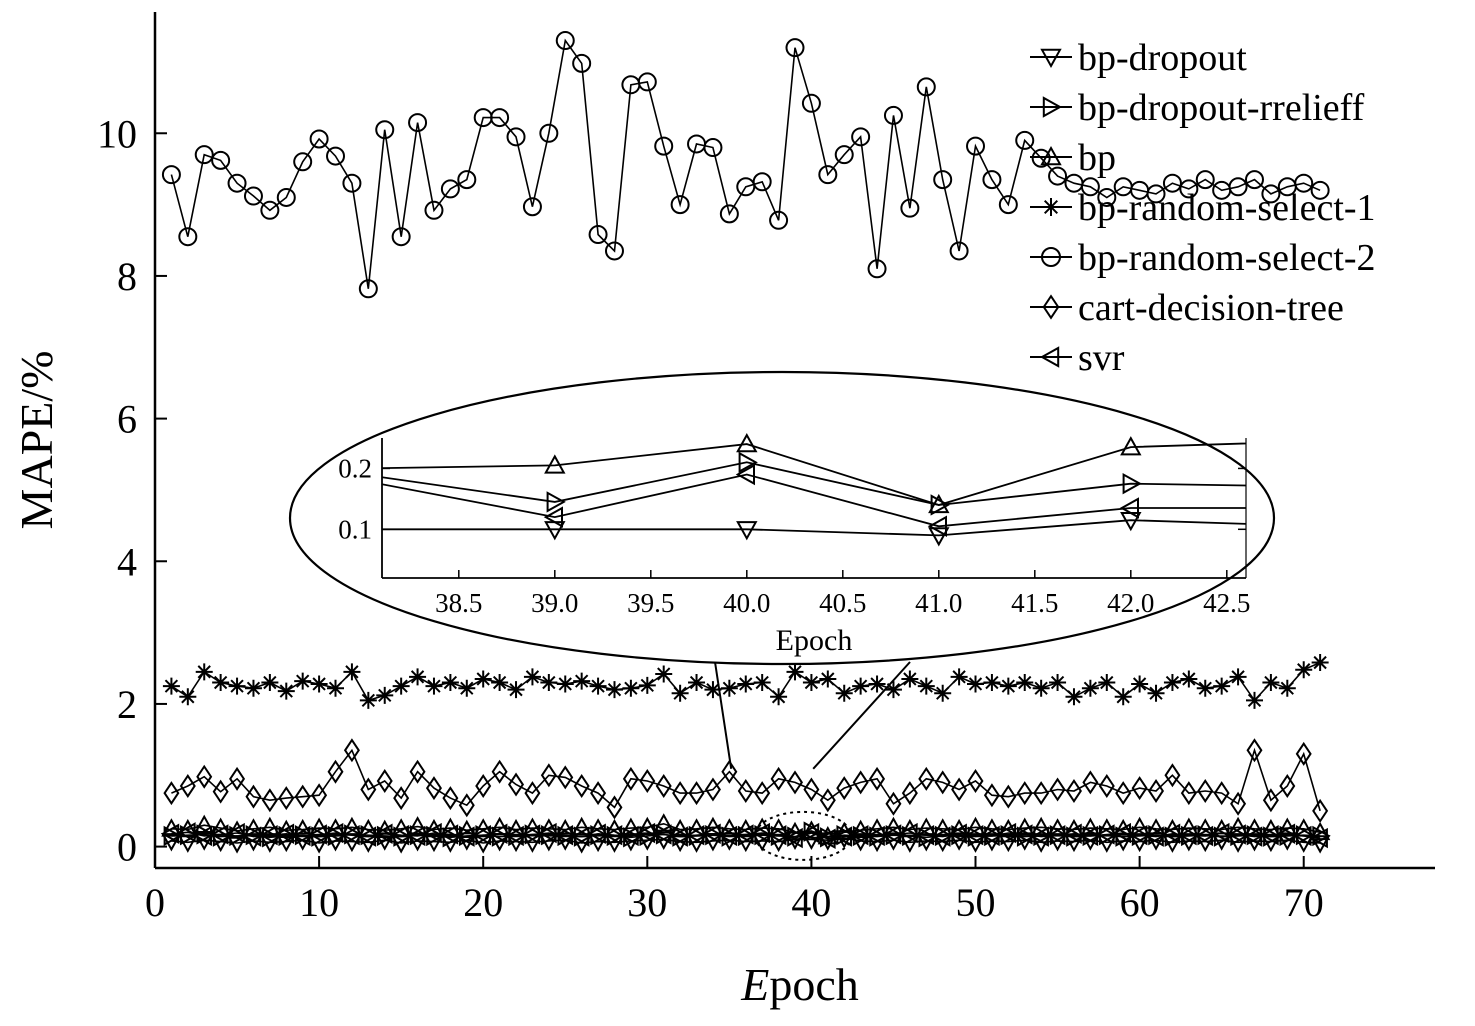 The width and height of the screenshot is (1475, 1026). What do you see at coordinates (483, 902) in the screenshot?
I see `x-tick-label-20: 20` at bounding box center [483, 902].